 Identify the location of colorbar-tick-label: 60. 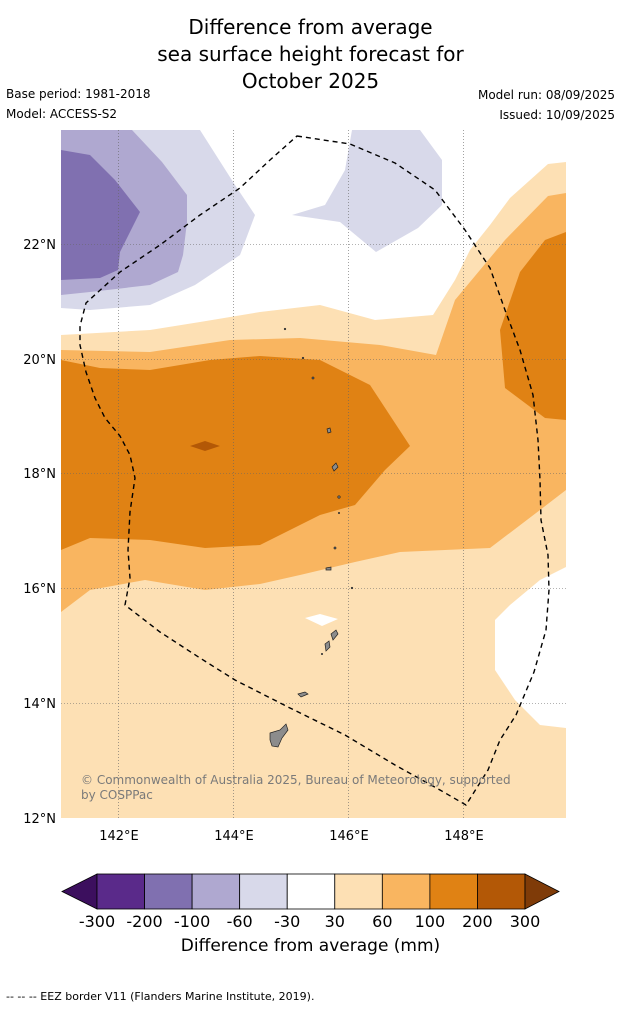
(382, 921).